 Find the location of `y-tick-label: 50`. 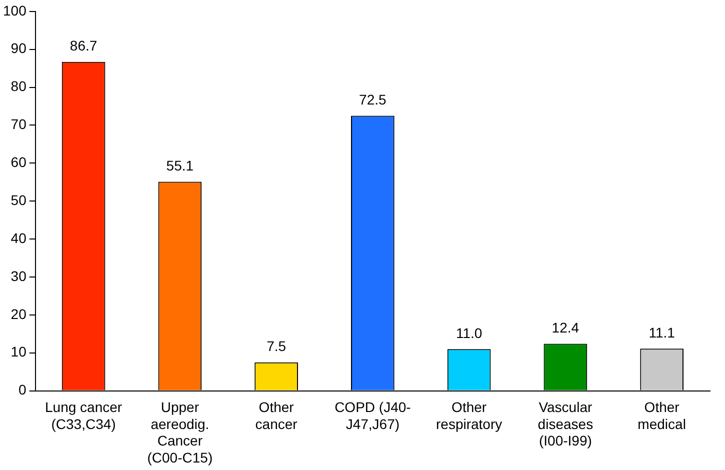

y-tick-label: 50 is located at coordinates (18, 200).